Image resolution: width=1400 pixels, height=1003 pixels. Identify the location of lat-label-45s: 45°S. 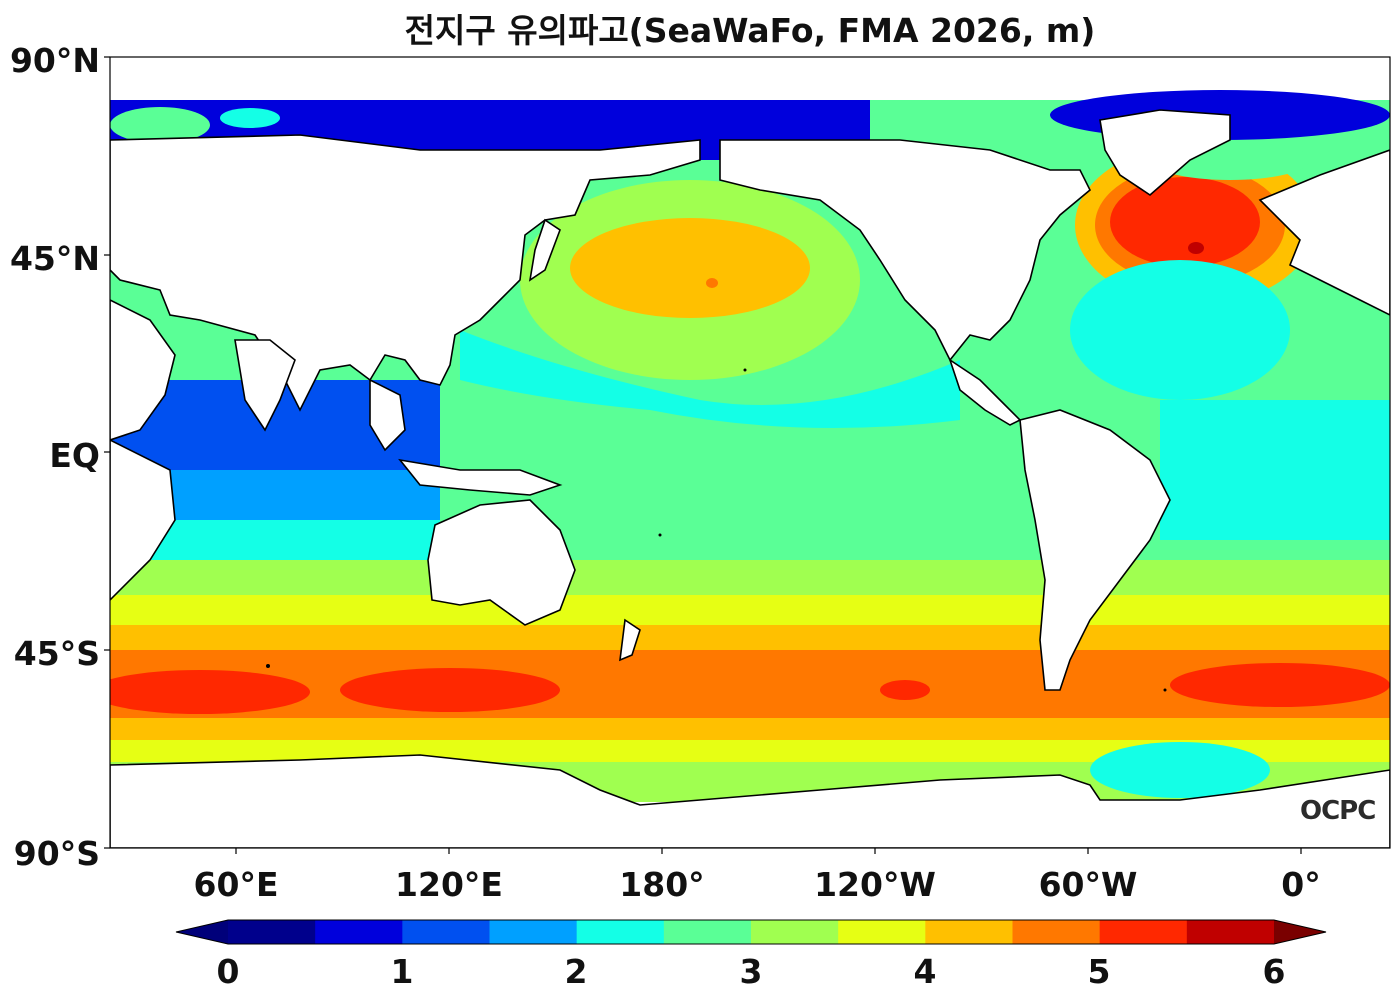
(57, 653).